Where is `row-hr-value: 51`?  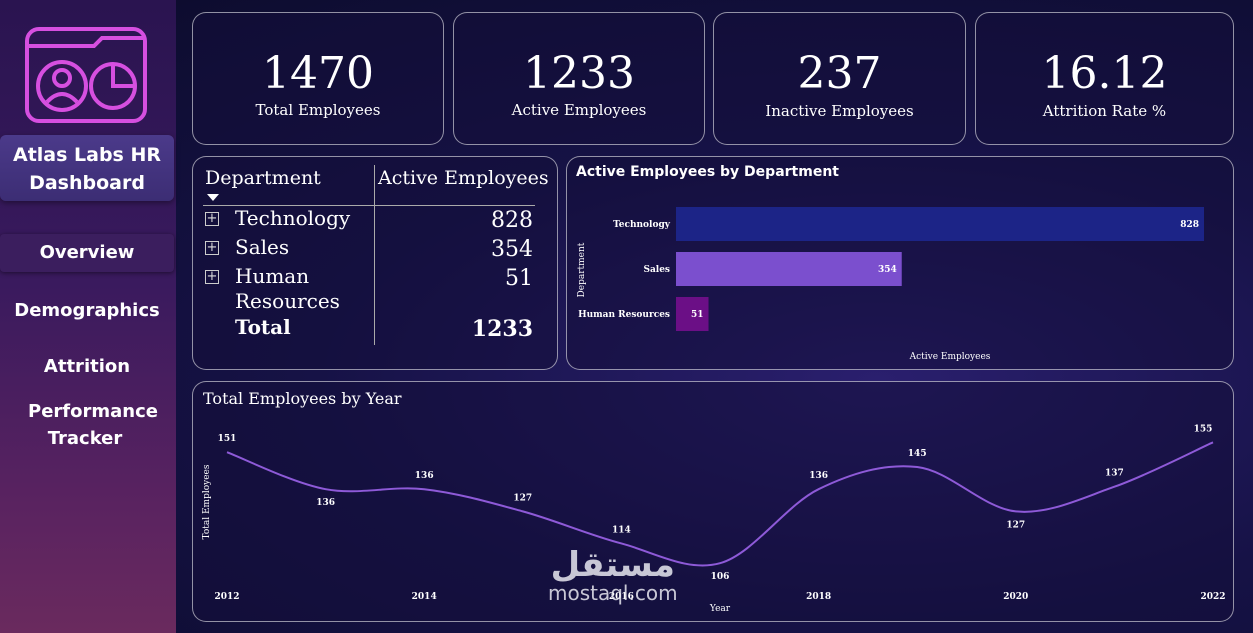 row-hr-value: 51 is located at coordinates (519, 278).